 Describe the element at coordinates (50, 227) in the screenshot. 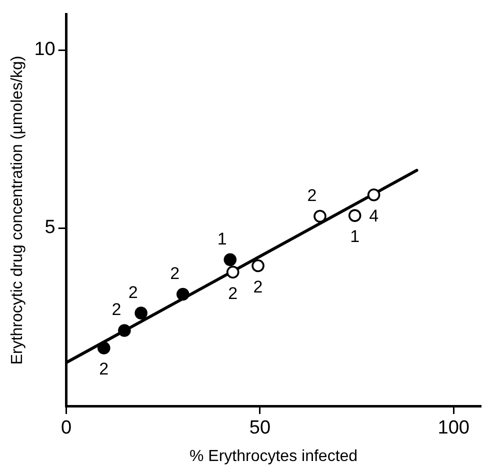

I see `y-tick-label: 5` at that location.